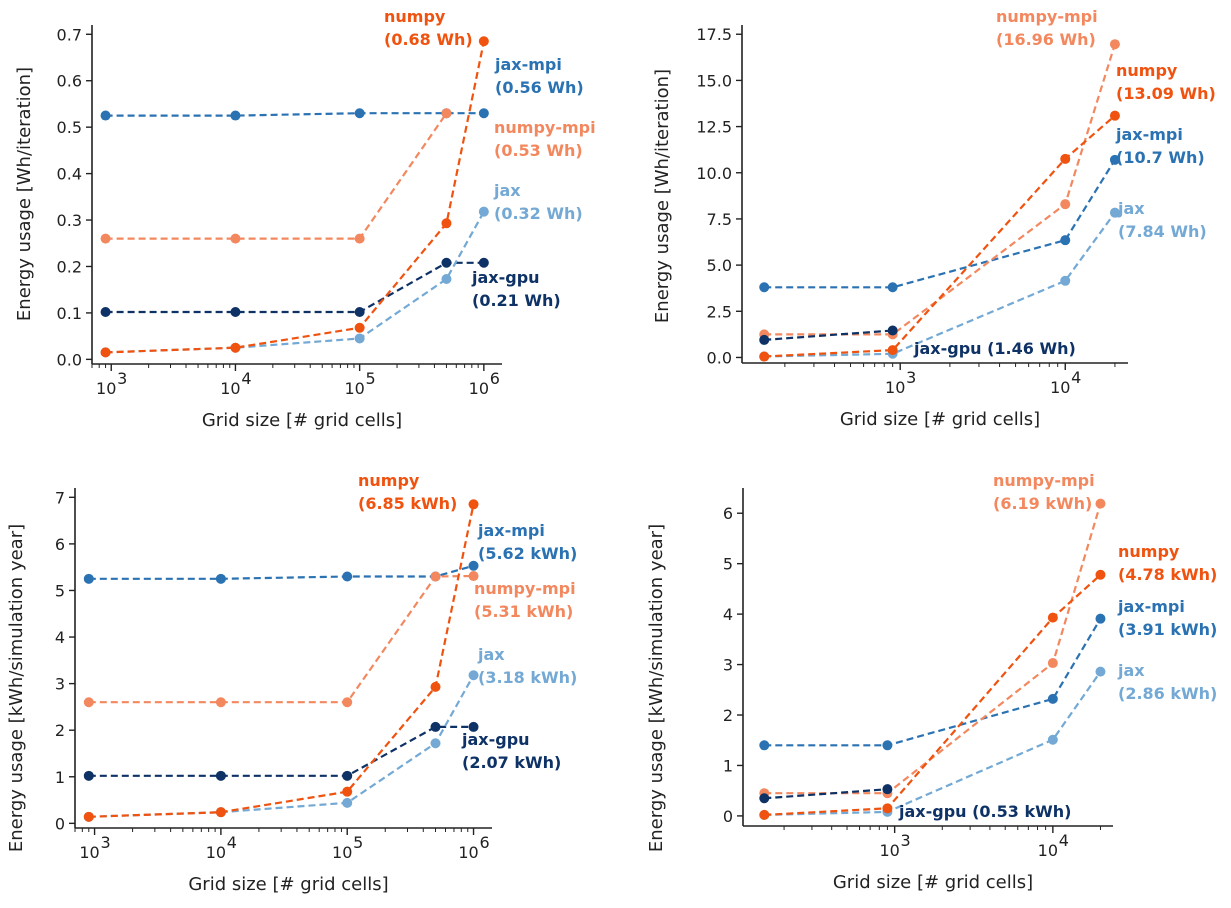  Describe the element at coordinates (428, 28) in the screenshot. I see `annotation-numpy: numpy (0.68 Wh)` at that location.